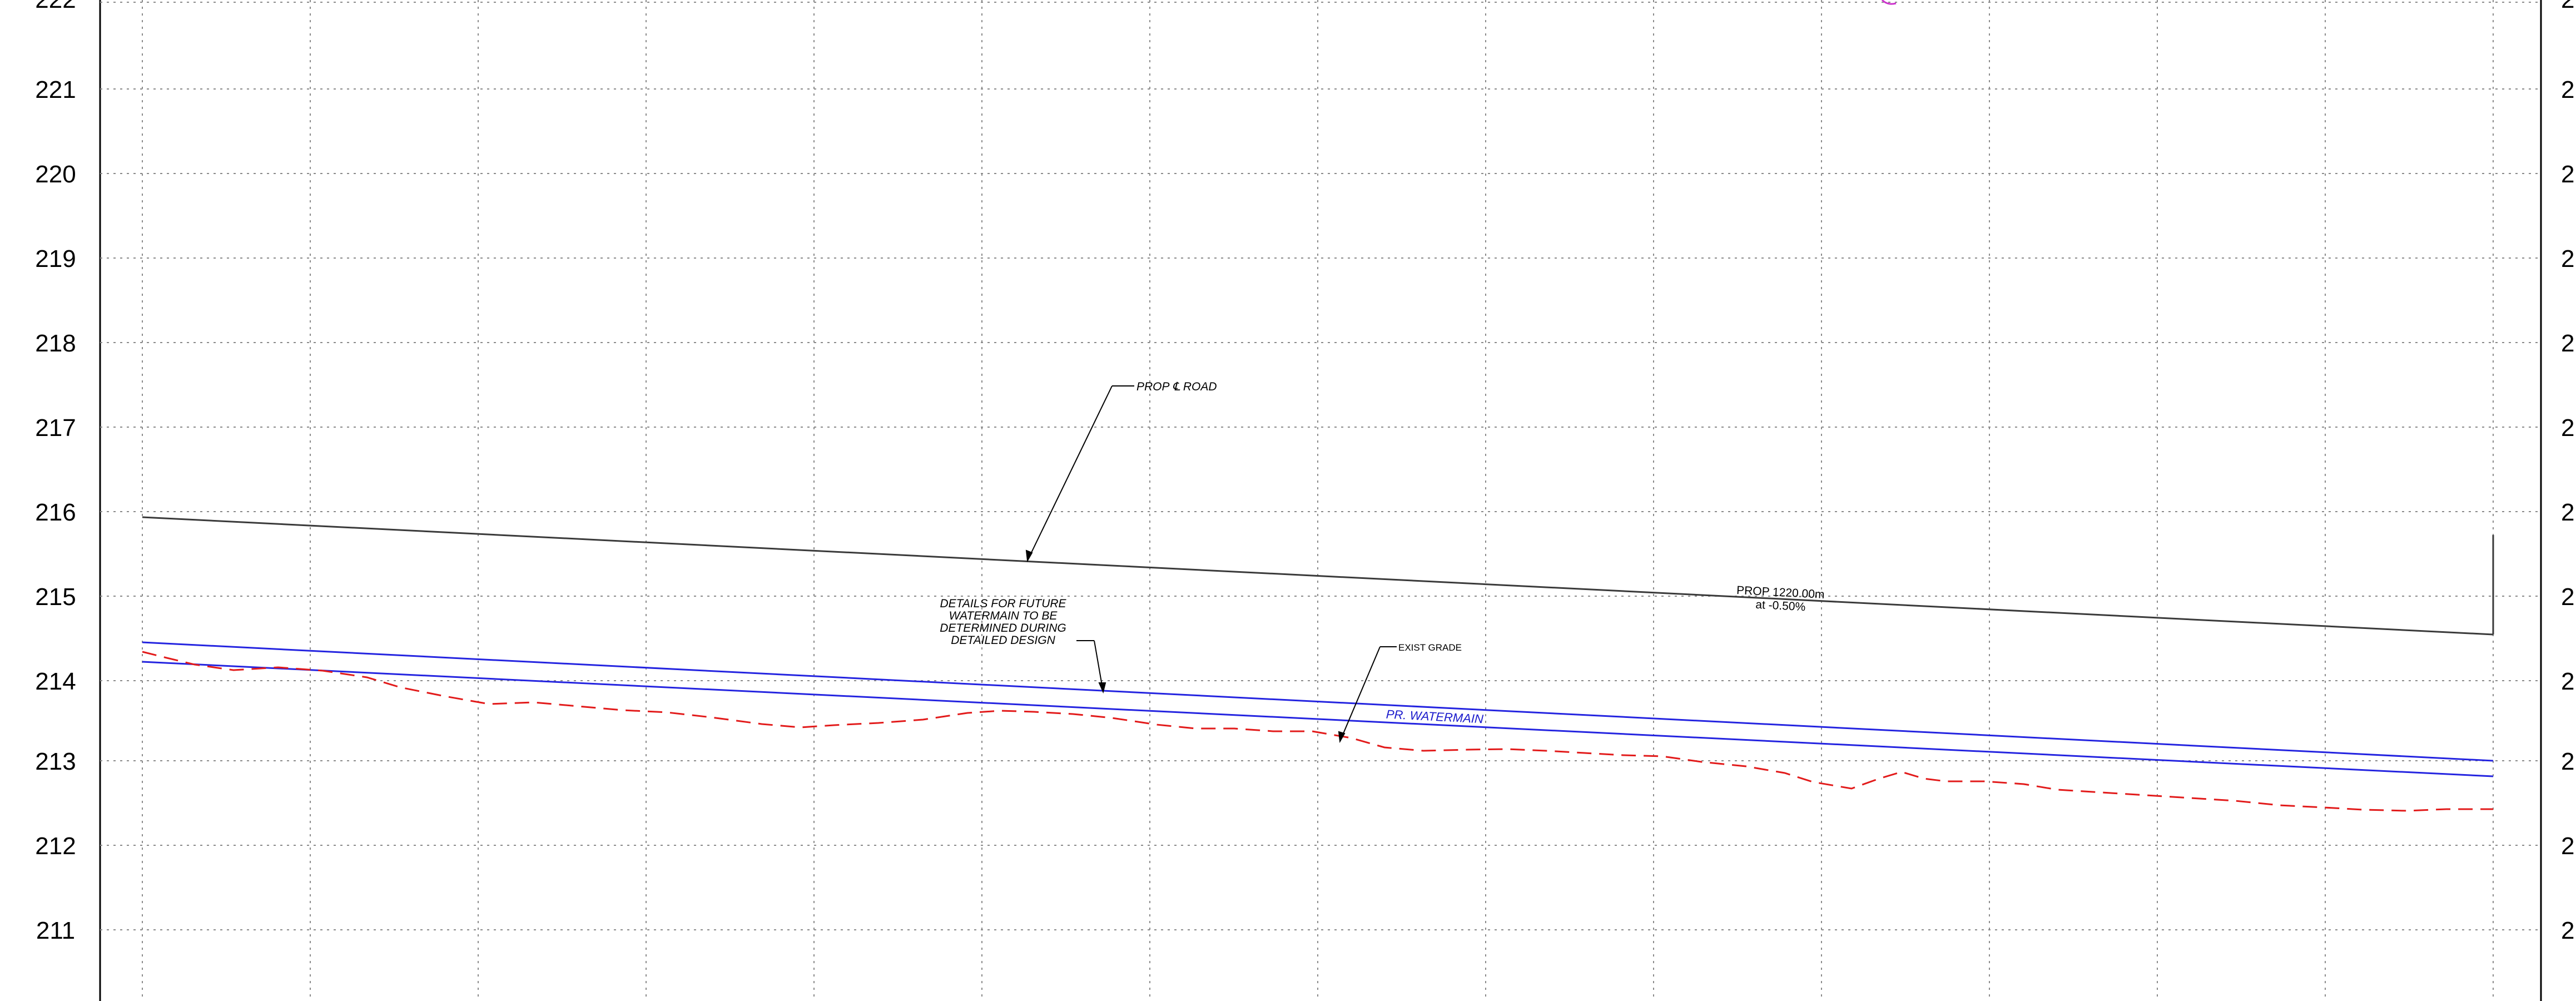  I want to click on elevation-label-222: 222, so click(55, 6).